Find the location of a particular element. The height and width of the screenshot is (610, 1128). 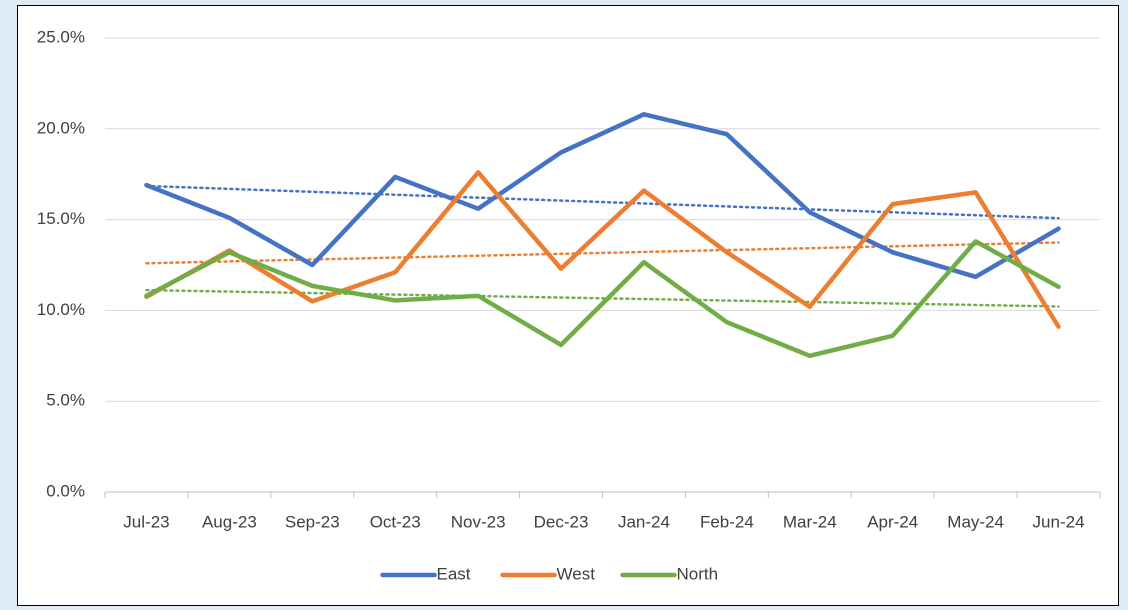

x-tick-label: Dec-23 is located at coordinates (561, 521).